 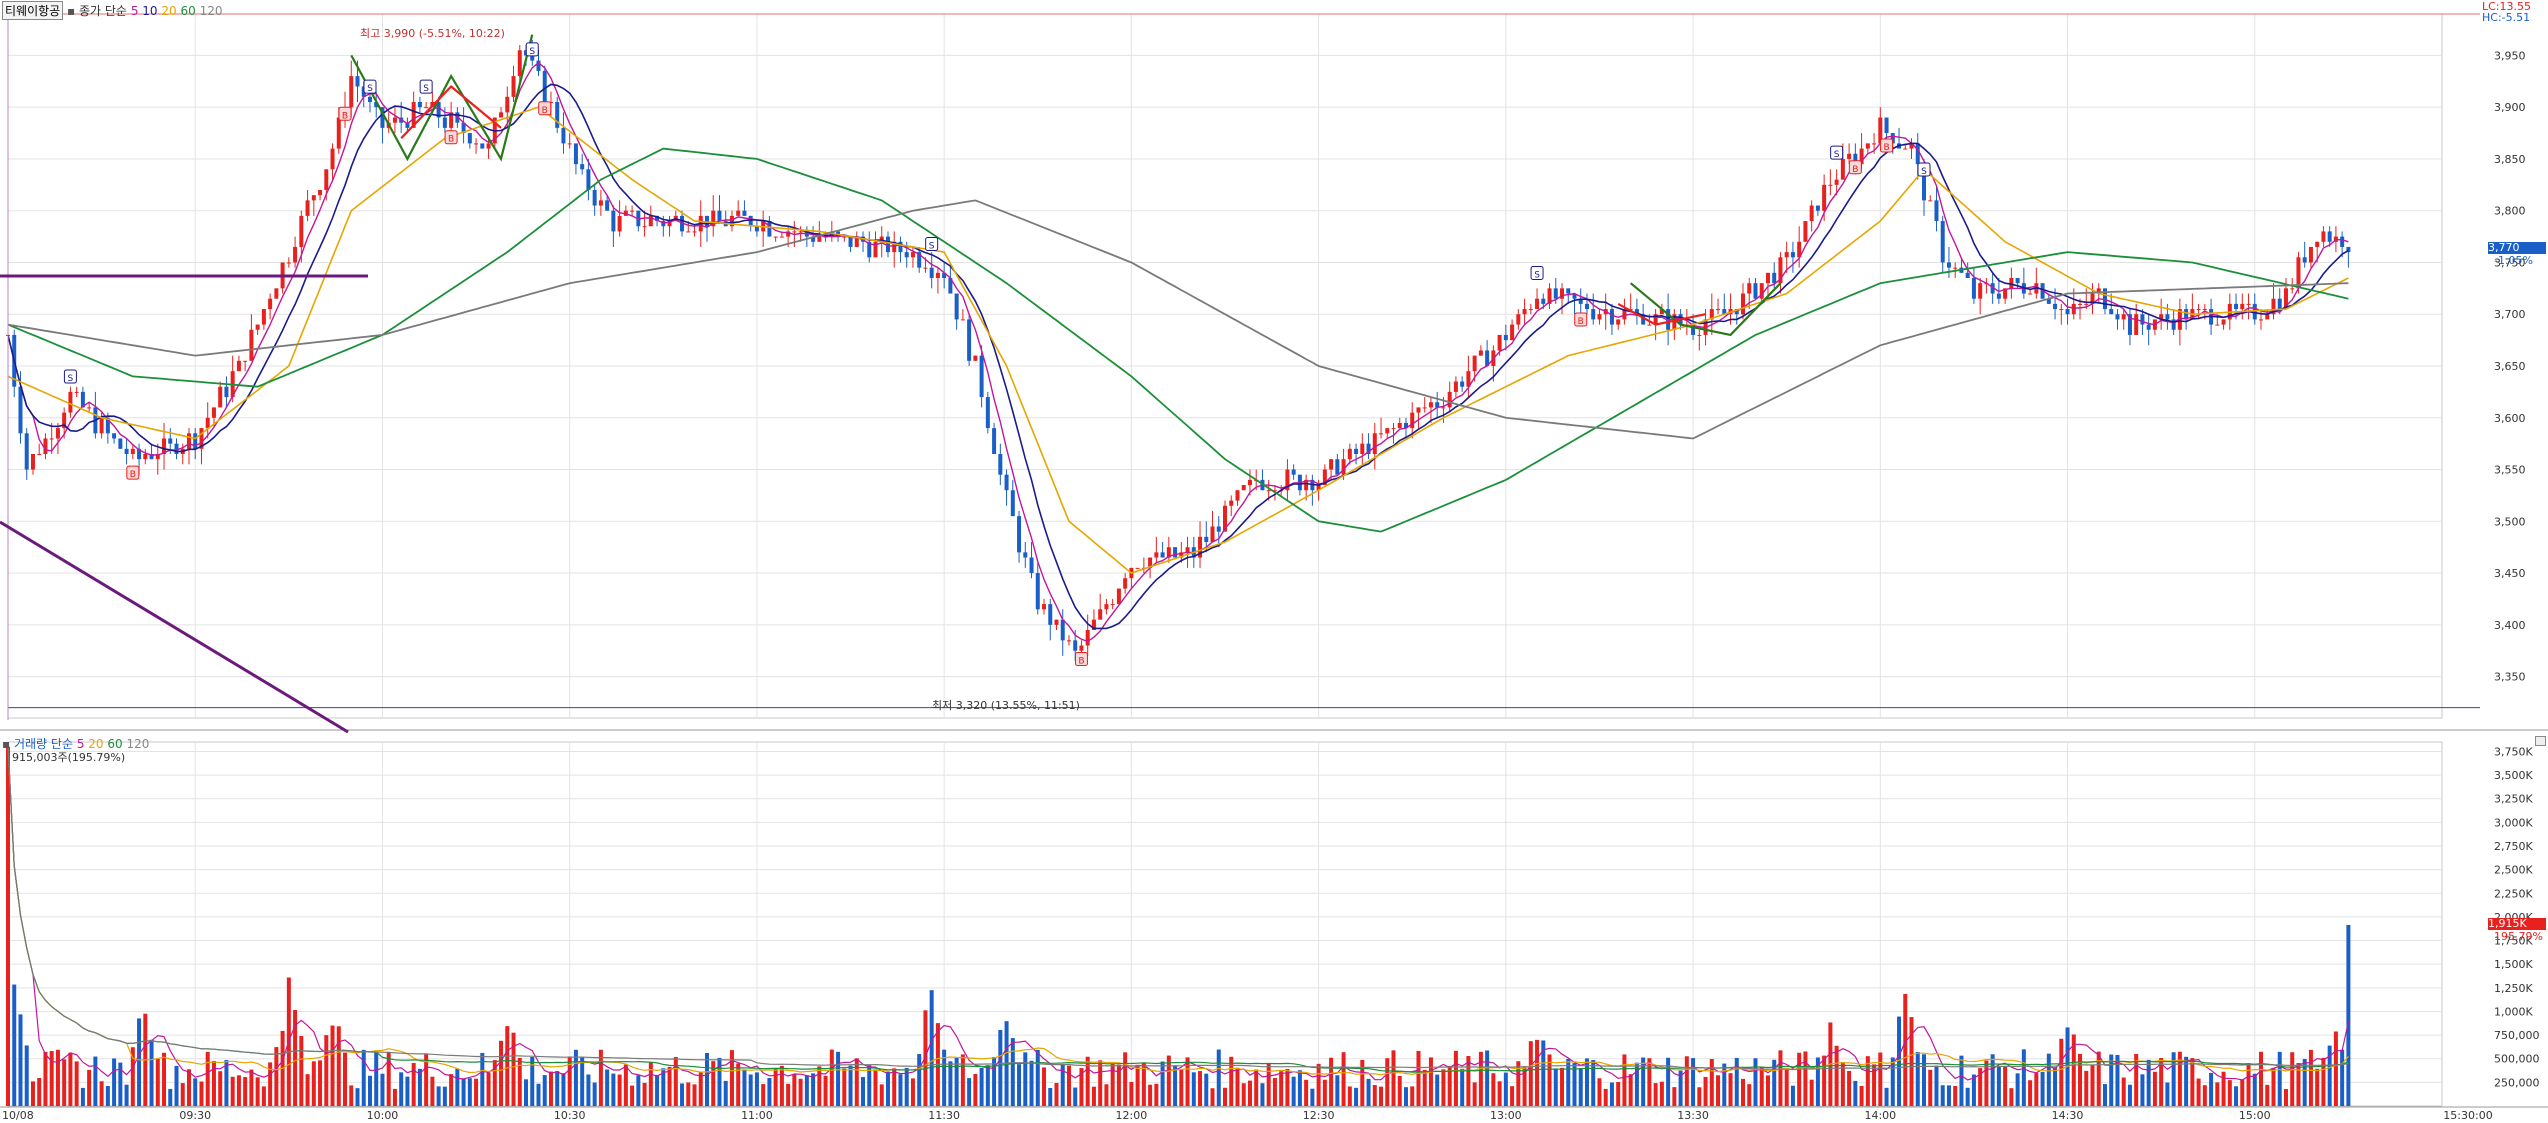 I want to click on volume-y-tick-label: 1,750K, so click(x=2513, y=941).